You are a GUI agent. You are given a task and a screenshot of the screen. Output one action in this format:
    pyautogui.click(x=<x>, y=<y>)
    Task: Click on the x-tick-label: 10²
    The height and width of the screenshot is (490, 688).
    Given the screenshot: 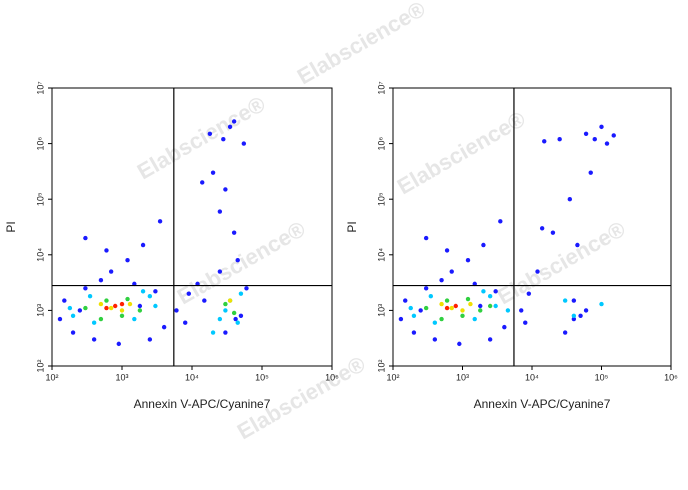 What is the action you would take?
    pyautogui.click(x=51, y=377)
    